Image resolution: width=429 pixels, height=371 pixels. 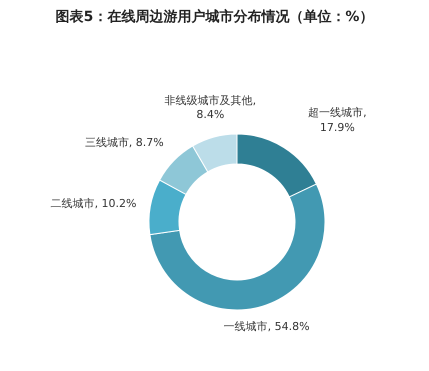 What do you see at coordinates (93, 204) in the screenshot?
I see `slice-label: 二线城市, 10.2%` at bounding box center [93, 204].